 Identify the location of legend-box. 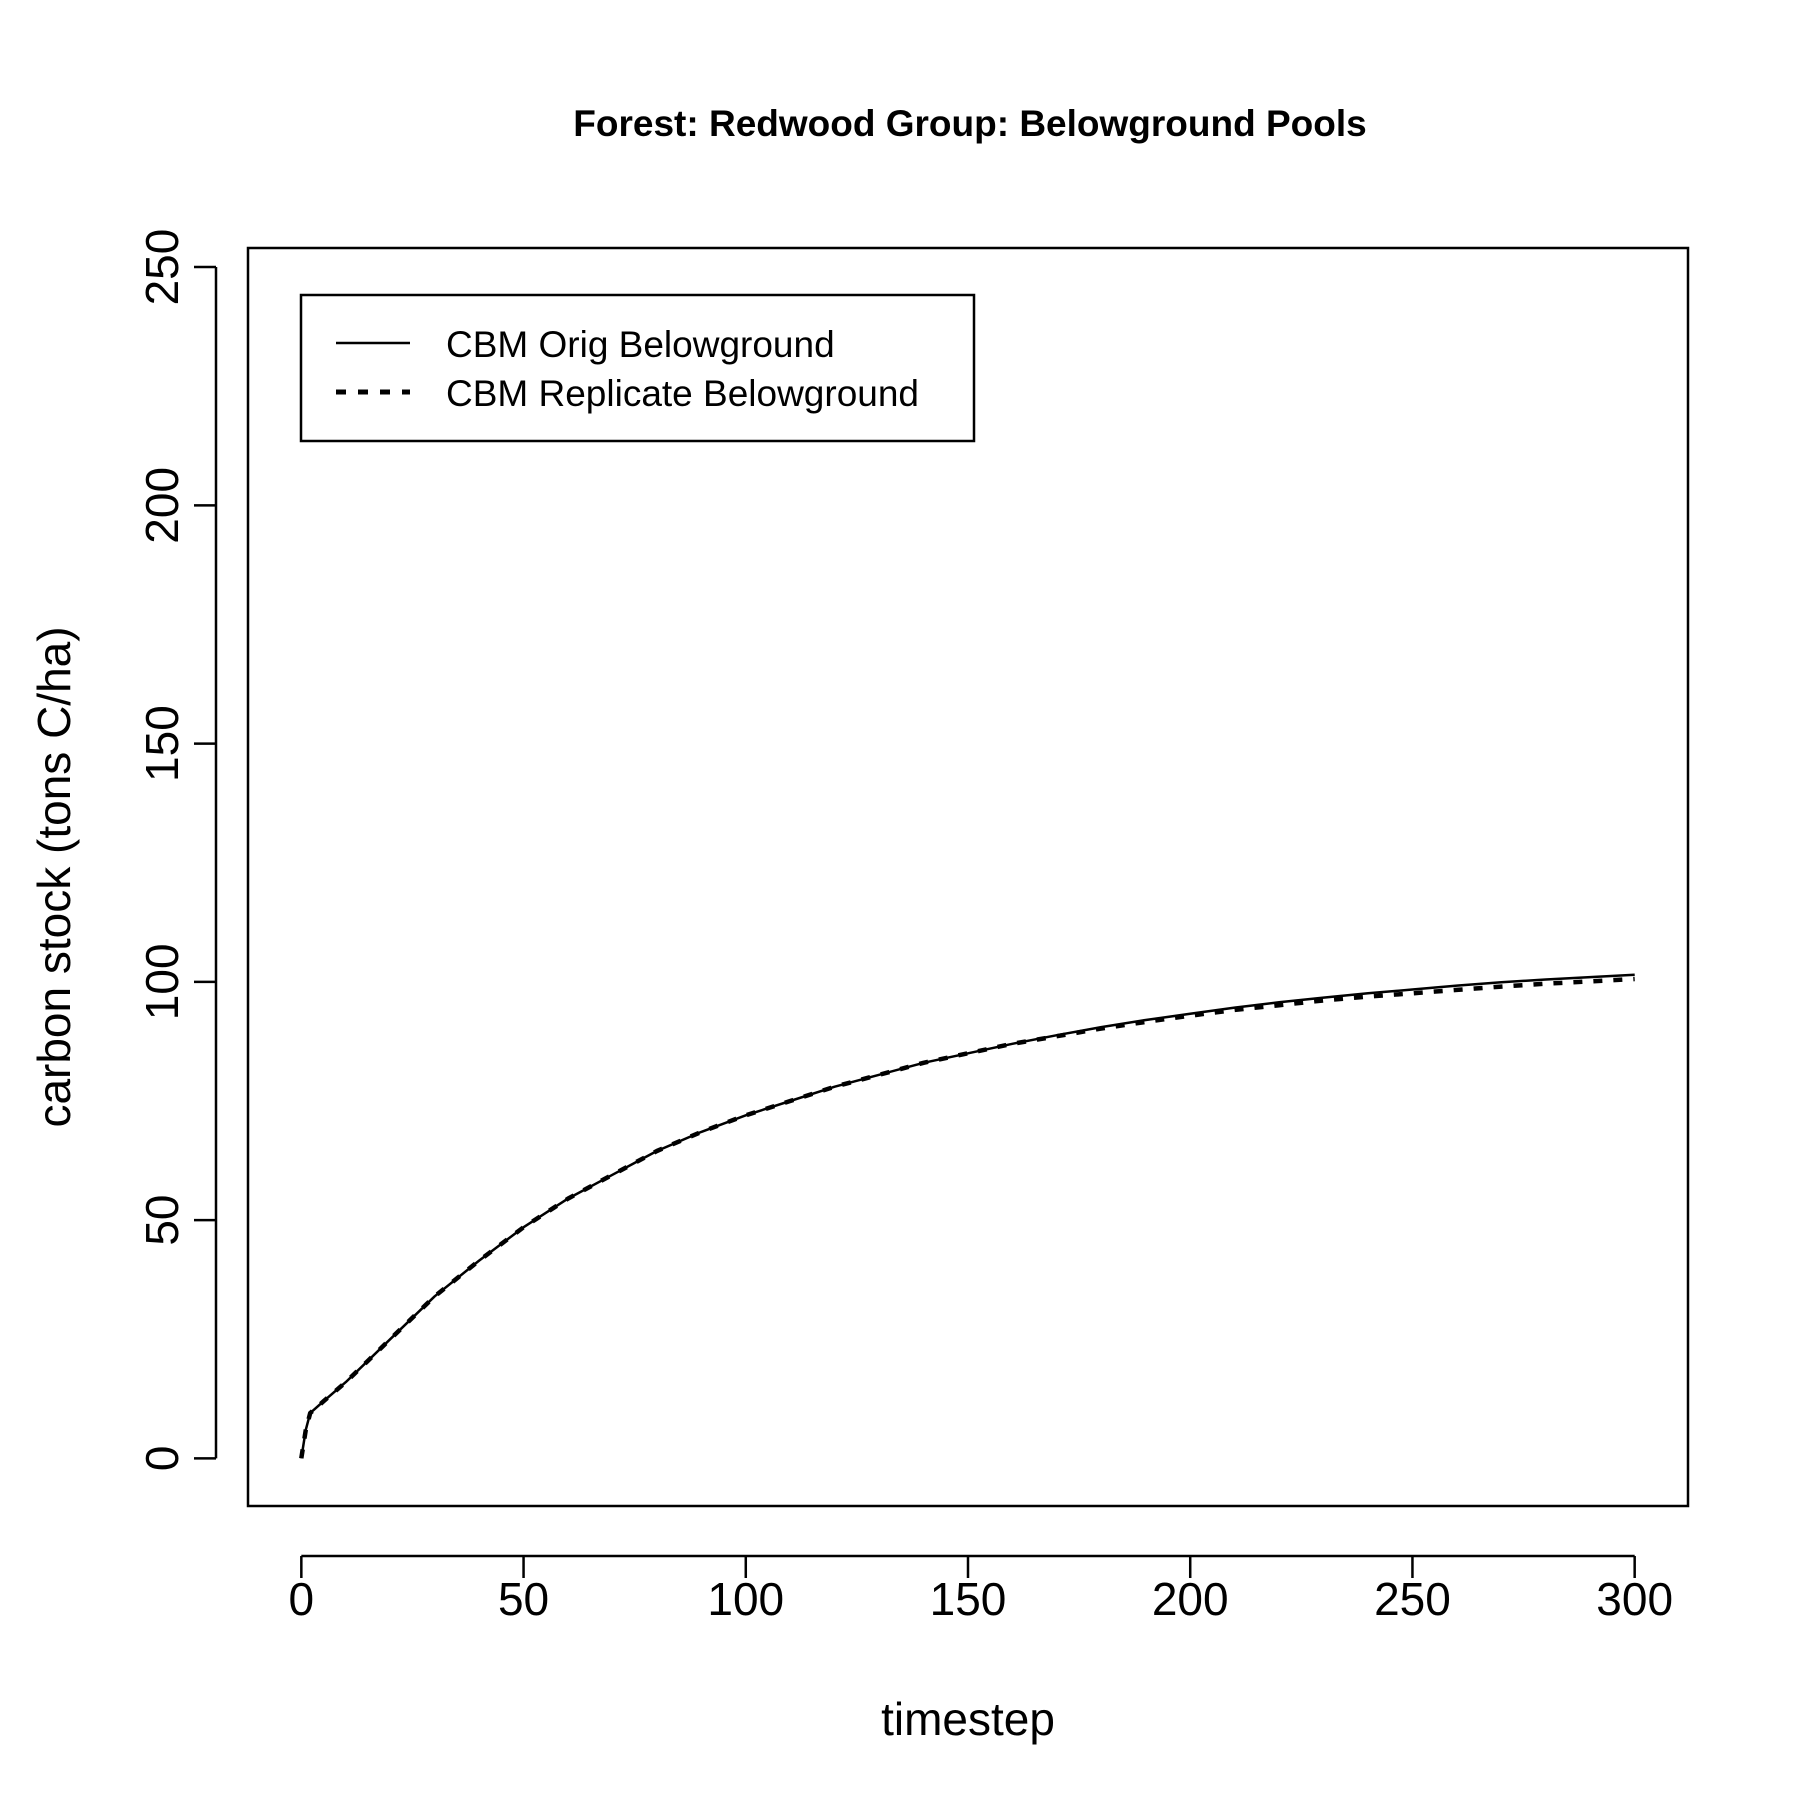
(637, 368).